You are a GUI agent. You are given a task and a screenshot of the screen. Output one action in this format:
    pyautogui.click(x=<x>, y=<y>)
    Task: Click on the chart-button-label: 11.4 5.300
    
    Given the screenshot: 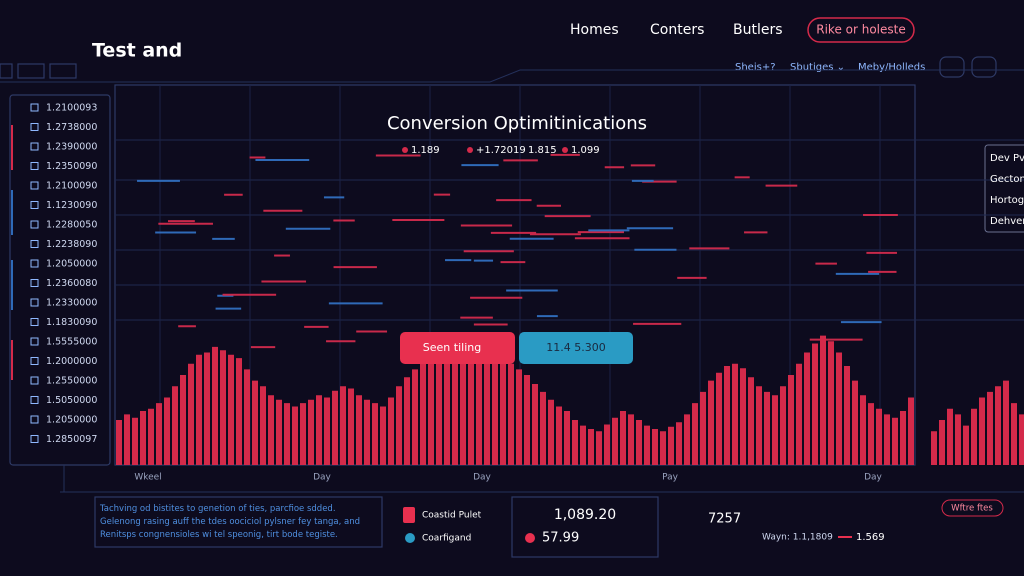 What is the action you would take?
    pyautogui.click(x=575, y=347)
    